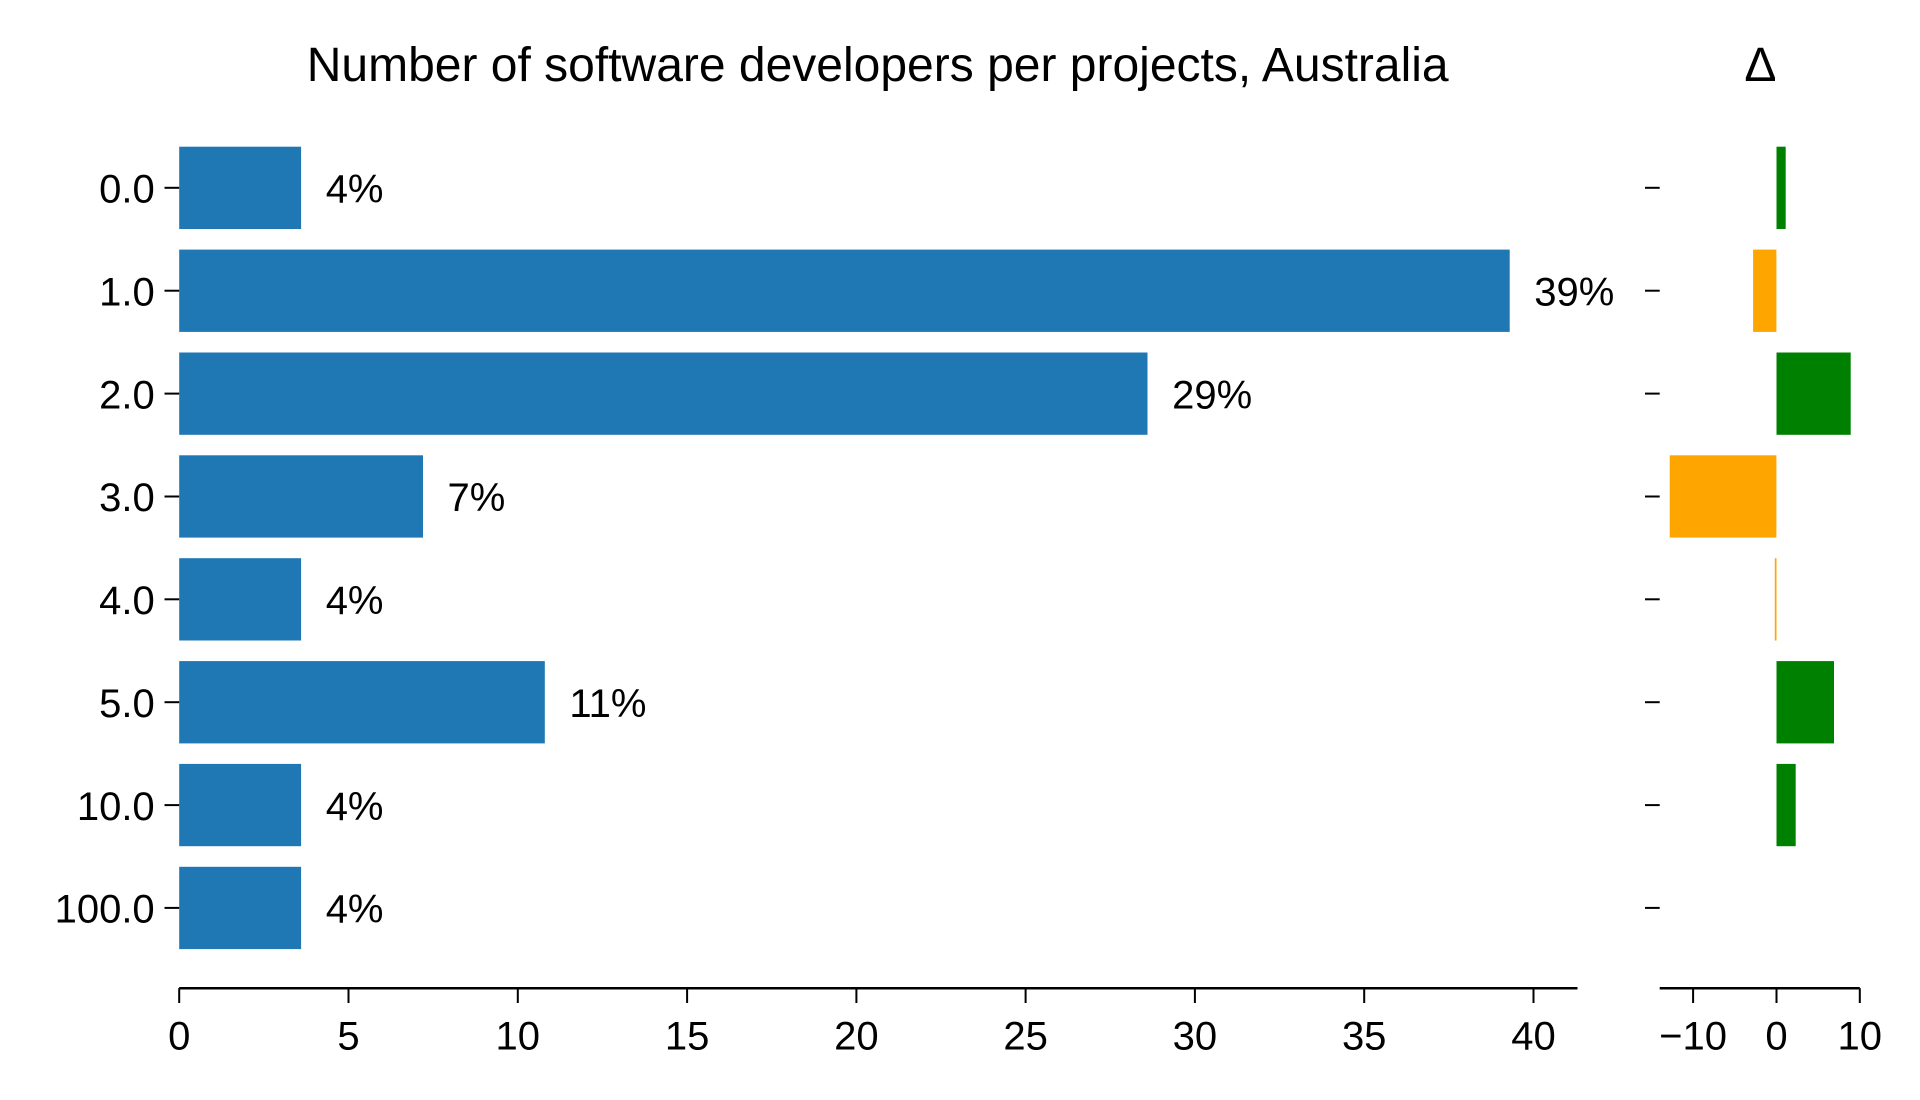 The image size is (1920, 1100). I want to click on main-y-tick-label: 2.0, so click(127, 395).